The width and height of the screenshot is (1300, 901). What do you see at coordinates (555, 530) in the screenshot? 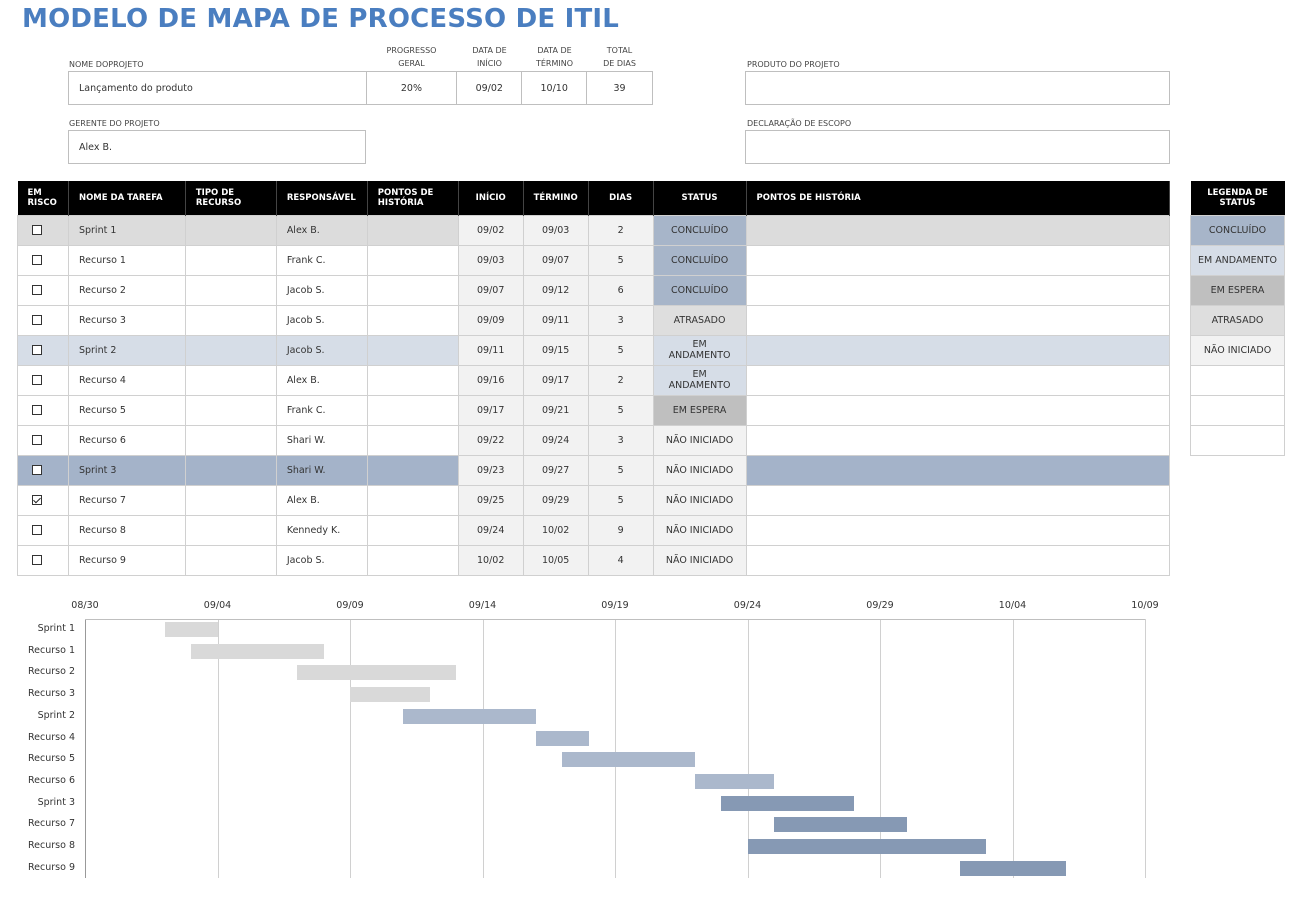
I see `end-cell: 10/02` at bounding box center [555, 530].